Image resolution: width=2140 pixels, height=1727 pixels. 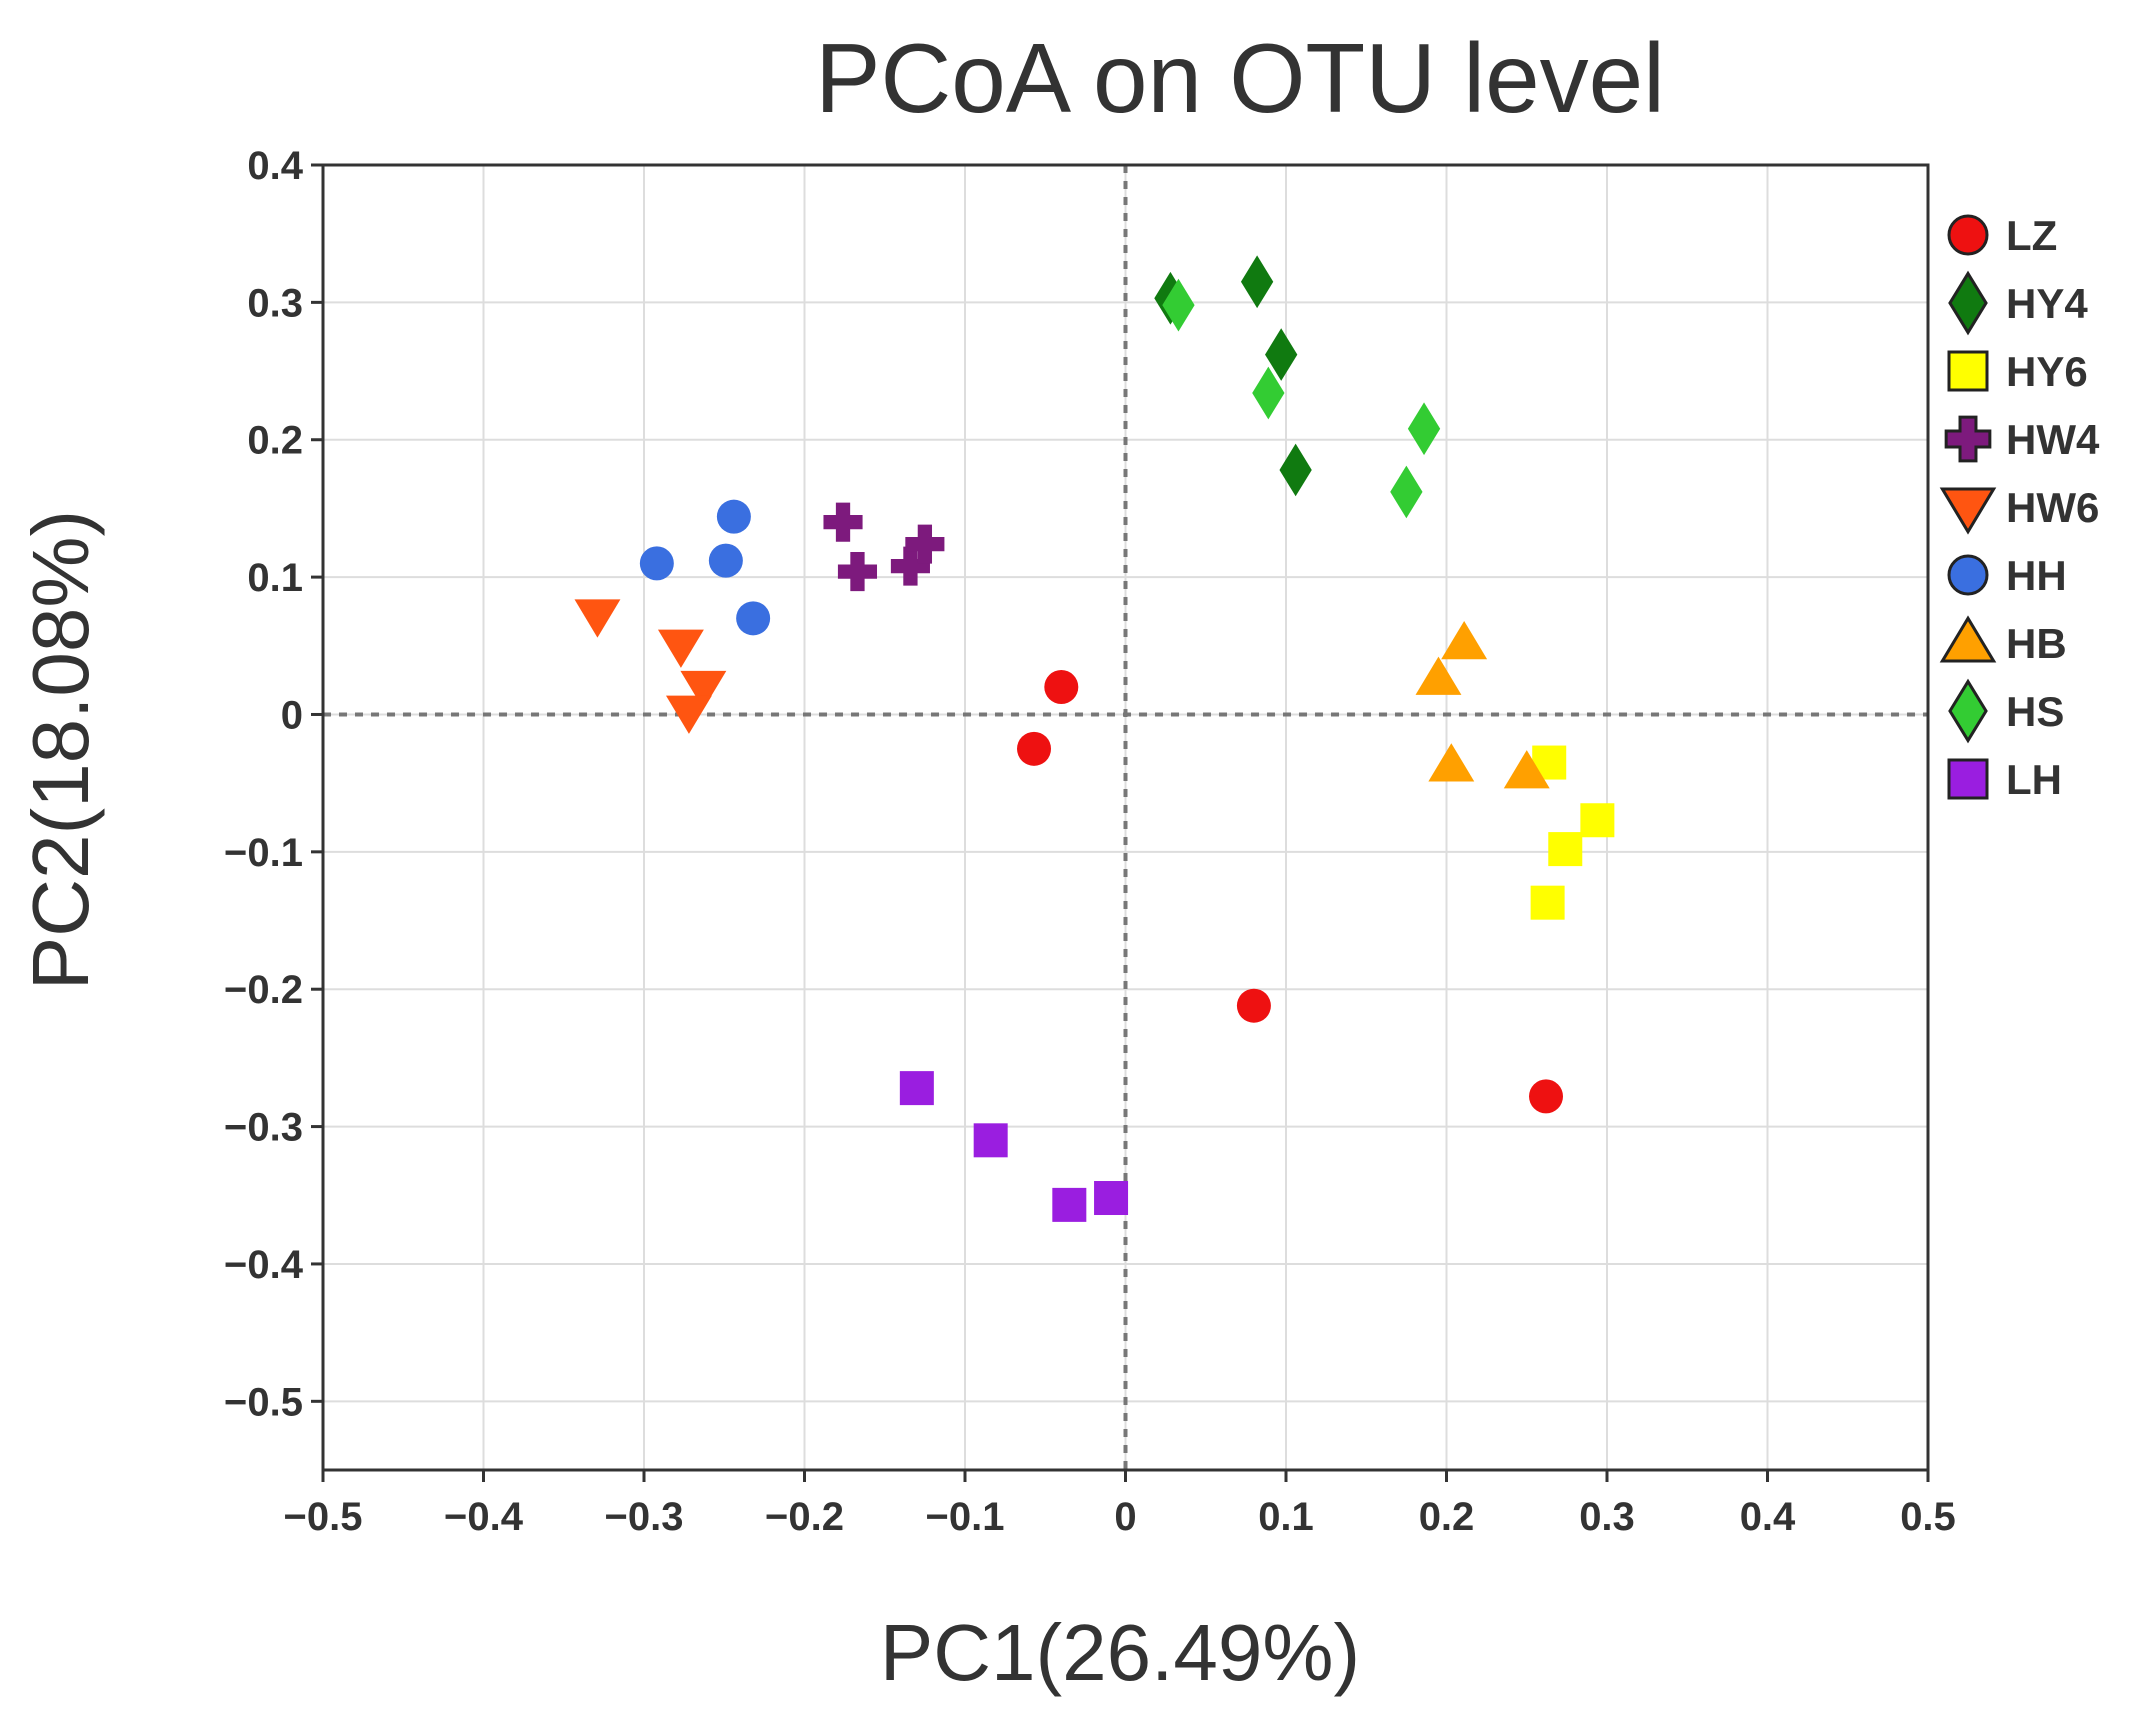 What do you see at coordinates (264, 1265) in the screenshot?
I see `y-tick-label: −0.4` at bounding box center [264, 1265].